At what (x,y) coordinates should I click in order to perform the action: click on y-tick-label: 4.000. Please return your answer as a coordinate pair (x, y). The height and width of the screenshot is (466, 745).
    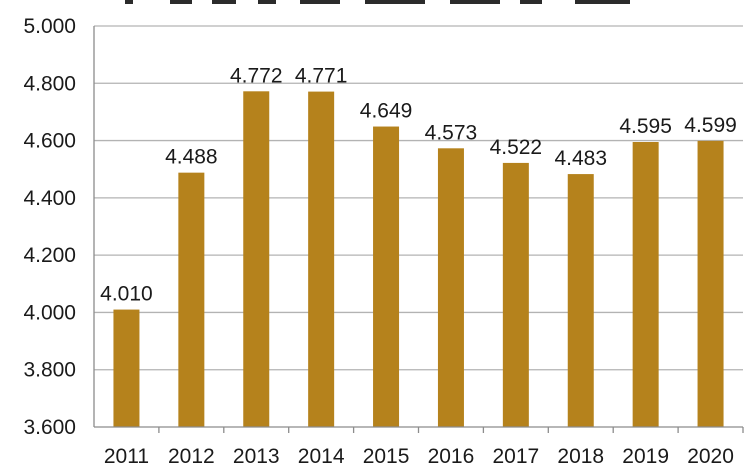
    Looking at the image, I should click on (49, 312).